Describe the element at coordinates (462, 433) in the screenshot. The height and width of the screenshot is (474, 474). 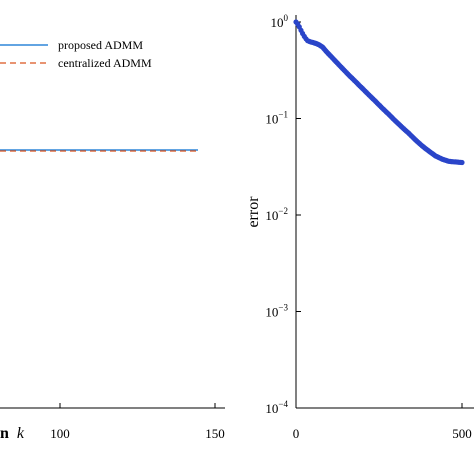
I see `right-x-tick-label-500: 500` at that location.